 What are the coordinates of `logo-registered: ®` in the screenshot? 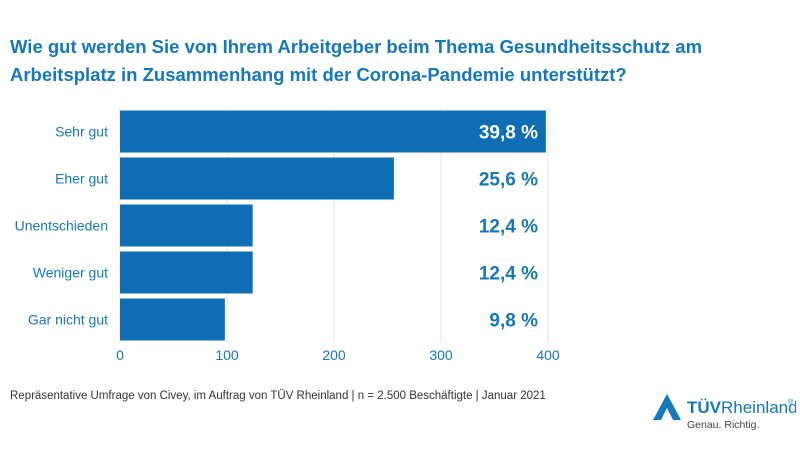 It's located at (791, 402).